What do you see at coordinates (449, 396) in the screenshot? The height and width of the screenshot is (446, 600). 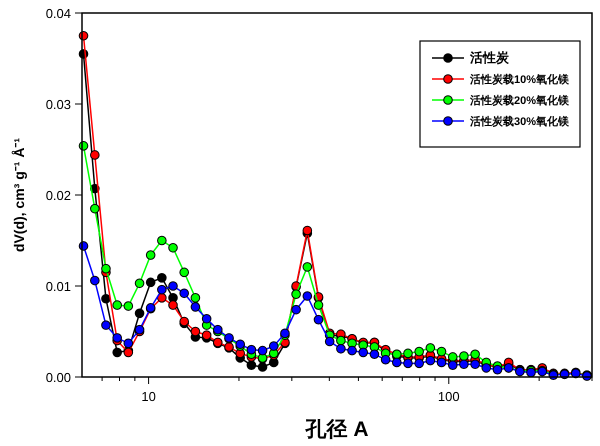 I see `x-tick-label: 100` at bounding box center [449, 396].